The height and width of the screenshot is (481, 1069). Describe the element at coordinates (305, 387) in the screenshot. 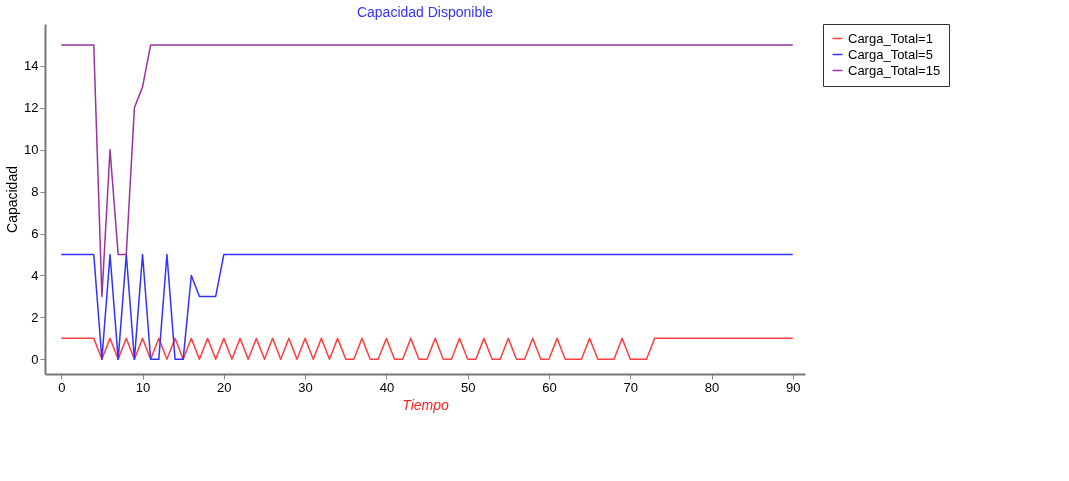

I see `x-tick-label: 30` at that location.